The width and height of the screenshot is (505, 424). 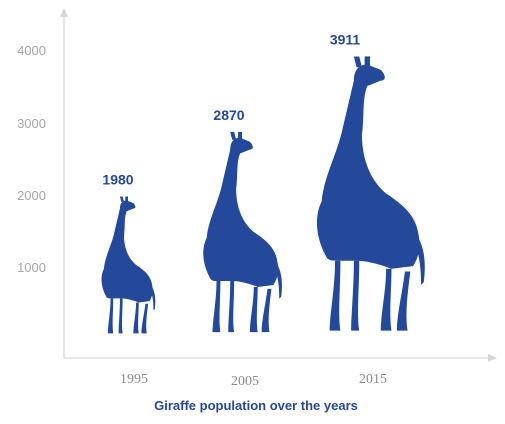 I want to click on value-label: 2870, so click(x=228, y=115).